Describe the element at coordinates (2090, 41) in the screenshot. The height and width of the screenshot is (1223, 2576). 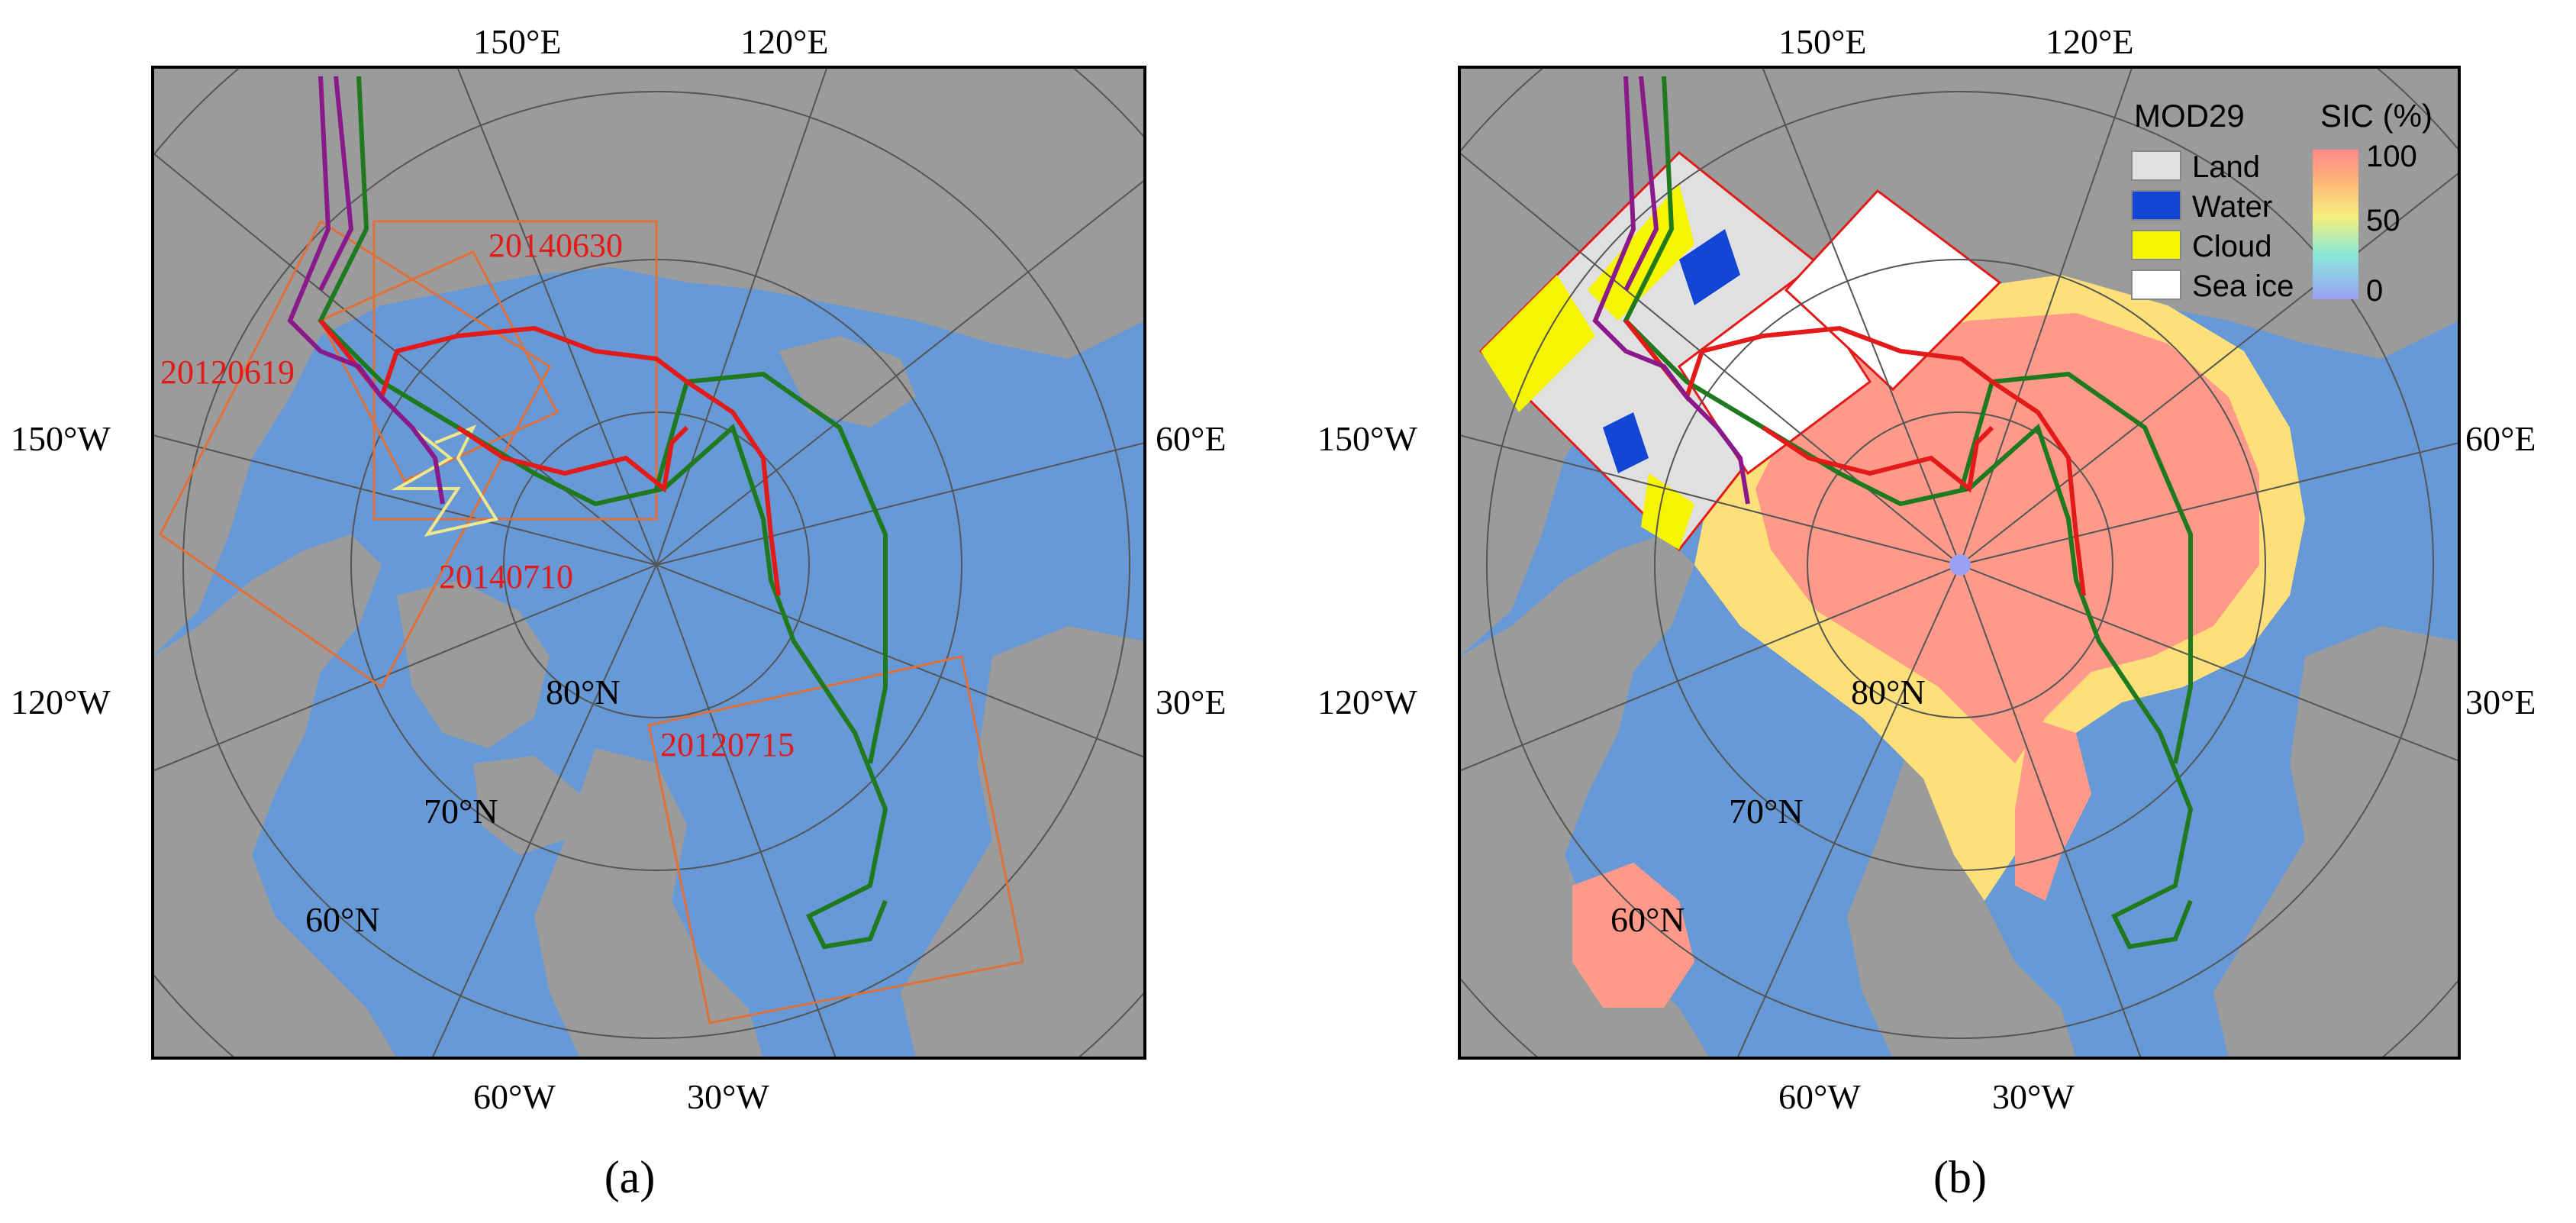
I see `panel-b-lon-120e: 120°E` at that location.